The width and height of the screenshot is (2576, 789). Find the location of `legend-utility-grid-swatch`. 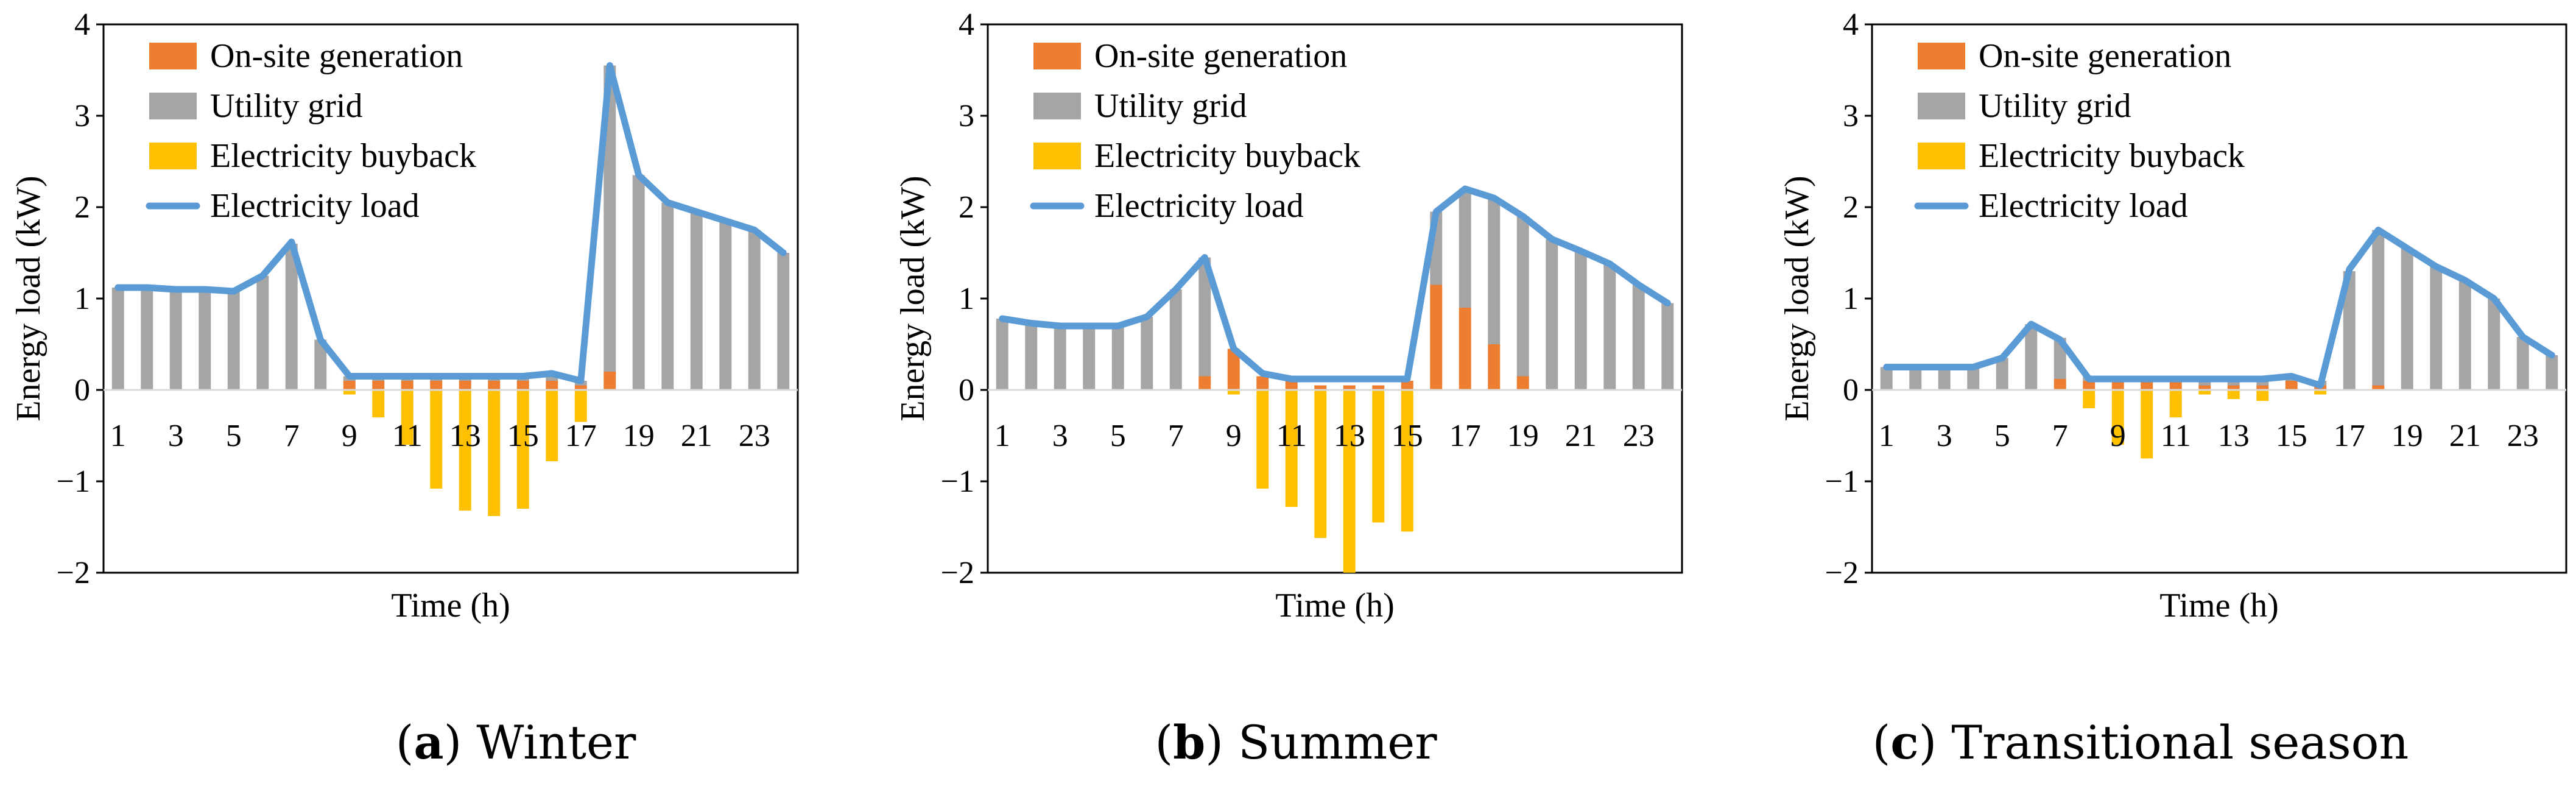

legend-utility-grid-swatch is located at coordinates (1057, 106).